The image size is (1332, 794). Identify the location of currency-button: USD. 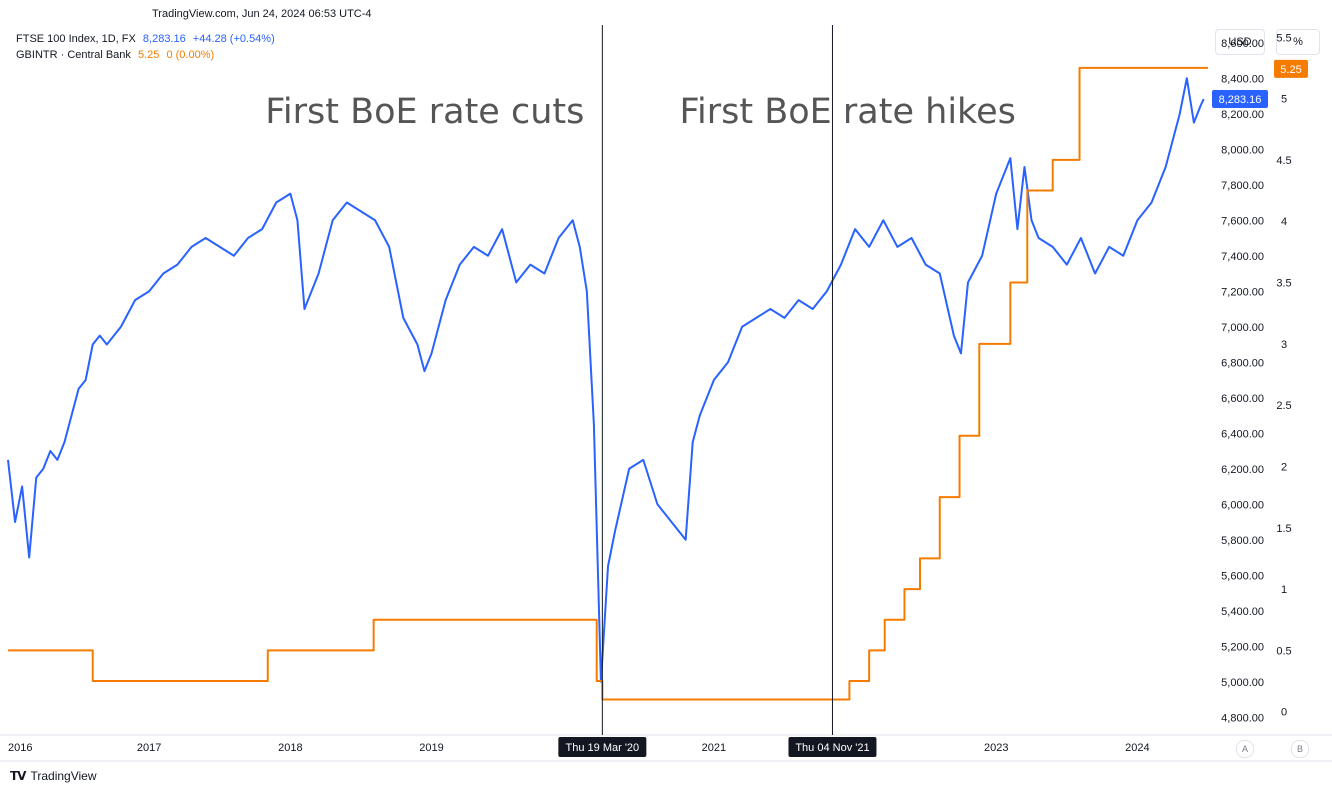
(1240, 42).